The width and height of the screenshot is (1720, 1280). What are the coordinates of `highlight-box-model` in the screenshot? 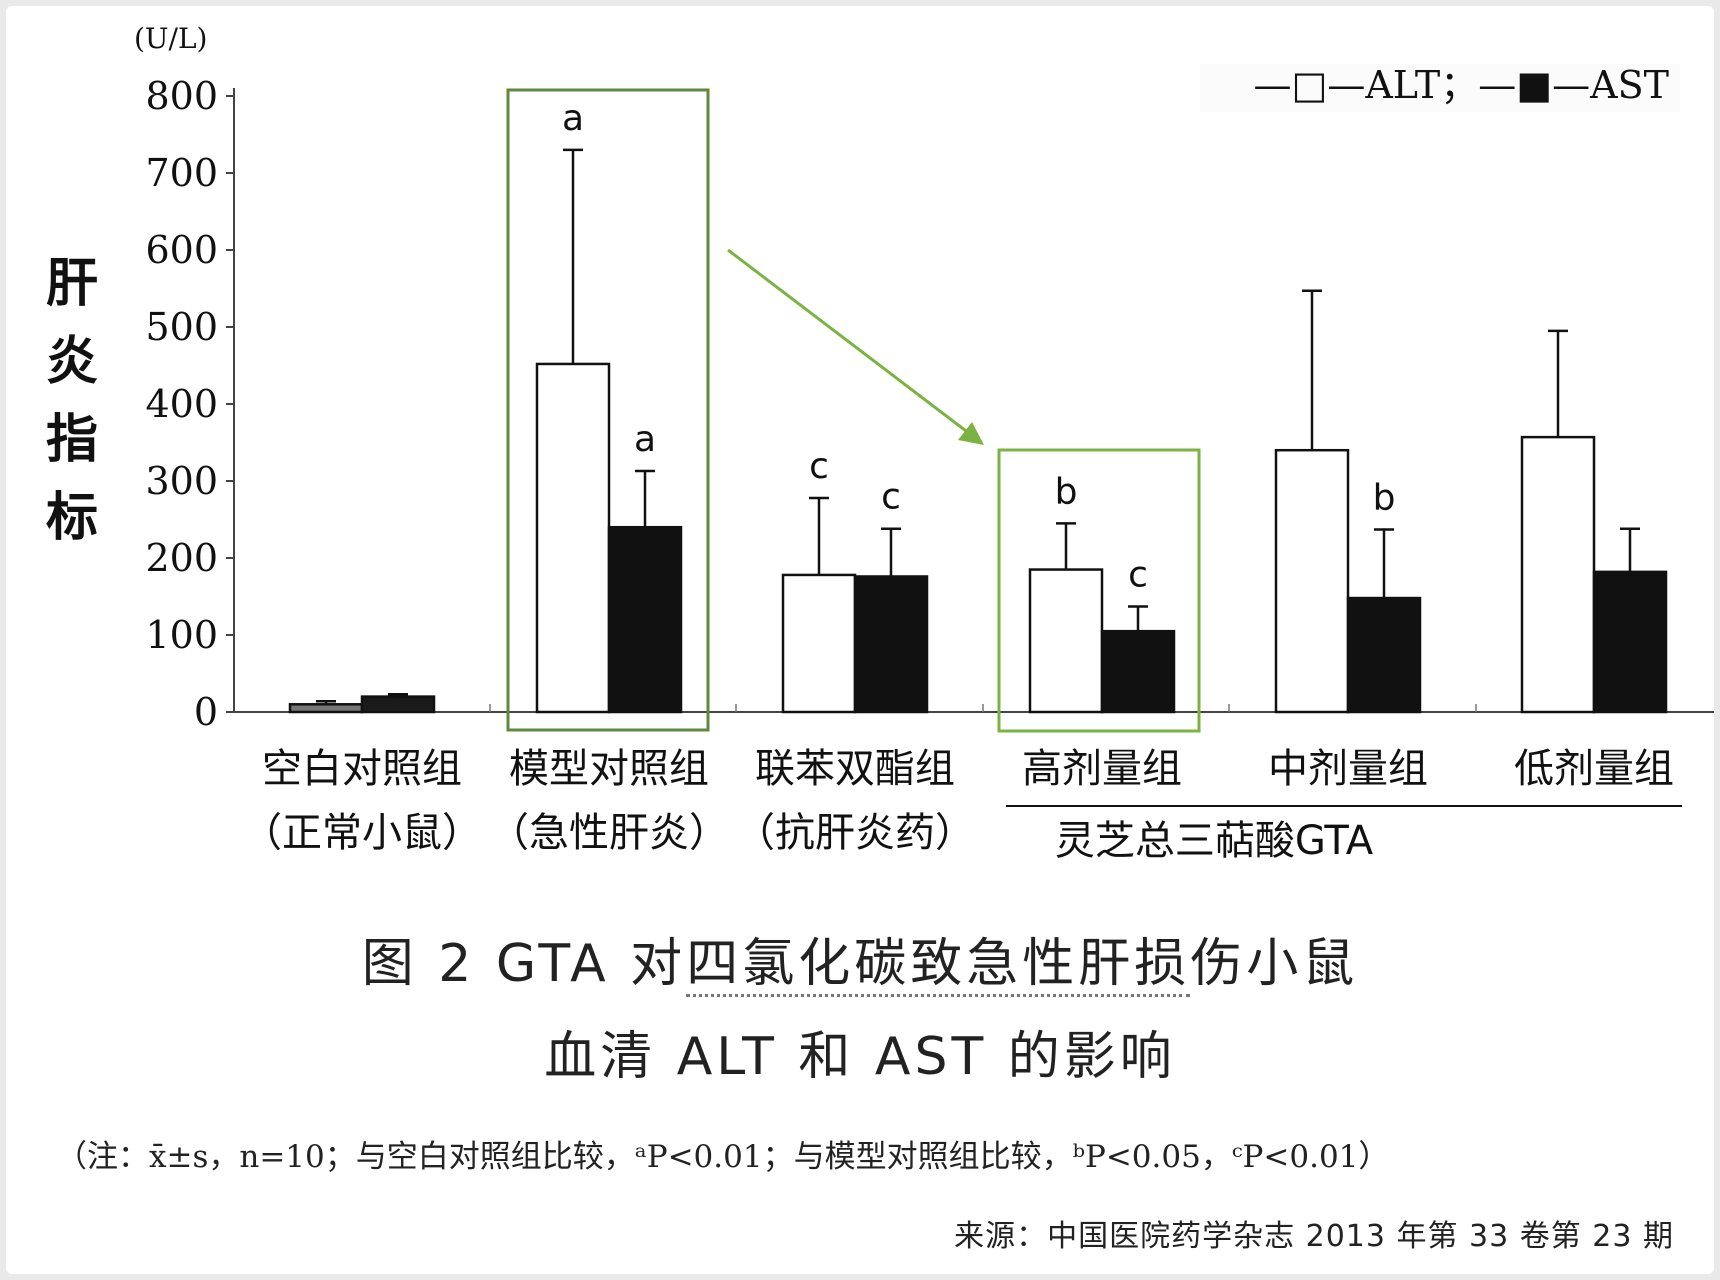 It's located at (608, 410).